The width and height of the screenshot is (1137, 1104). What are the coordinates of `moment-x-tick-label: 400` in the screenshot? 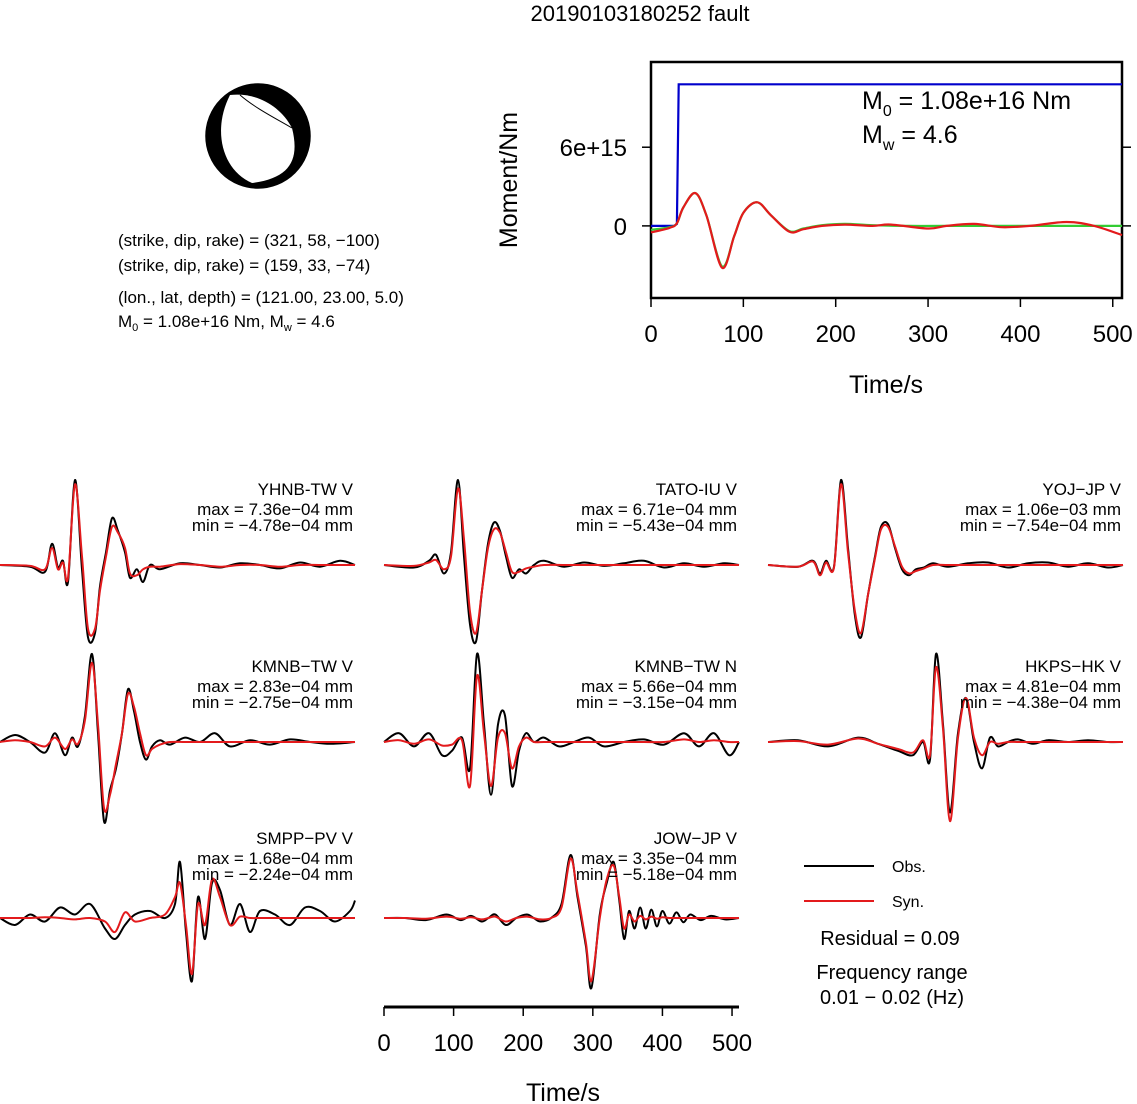 It's located at (1020, 334).